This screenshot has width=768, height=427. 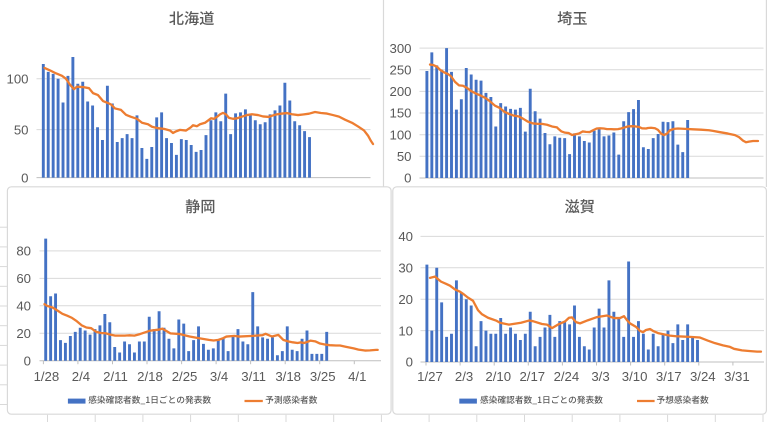 I want to click on svg-text: 2/25, so click(x=185, y=376).